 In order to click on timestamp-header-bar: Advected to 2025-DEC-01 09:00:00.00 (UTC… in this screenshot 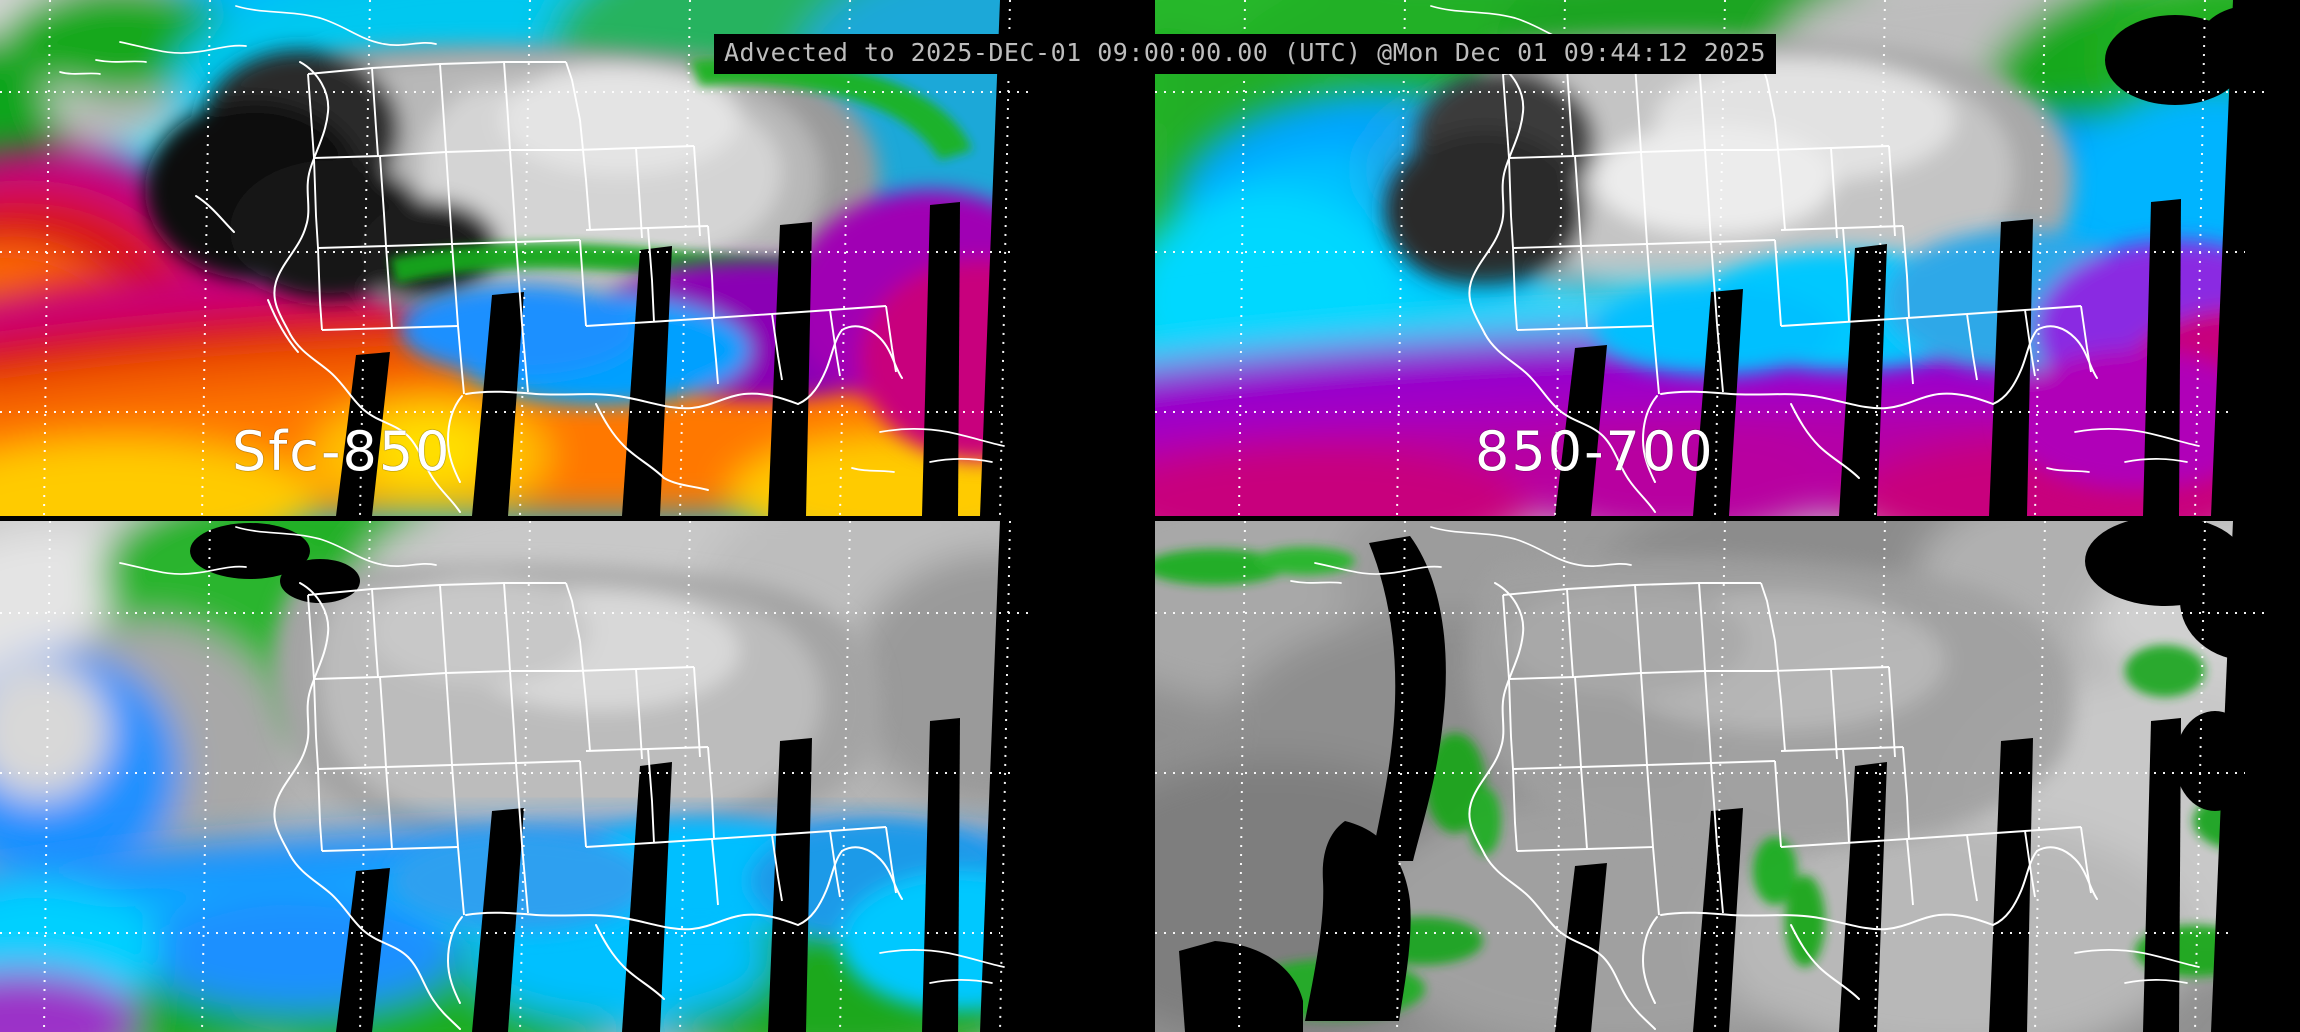, I will do `click(1245, 54)`.